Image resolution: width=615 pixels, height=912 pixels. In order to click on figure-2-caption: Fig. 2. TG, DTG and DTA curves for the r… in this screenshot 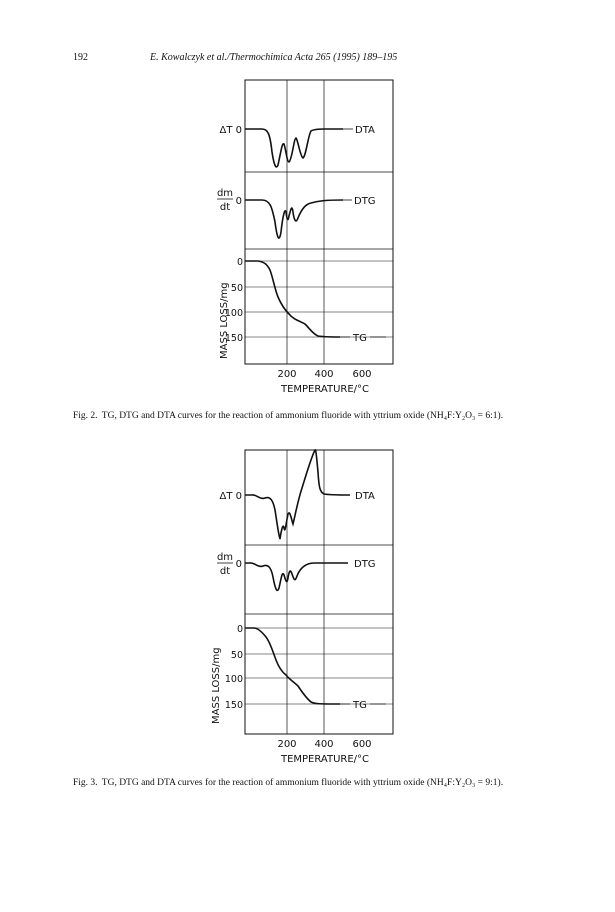, I will do `click(308, 416)`.